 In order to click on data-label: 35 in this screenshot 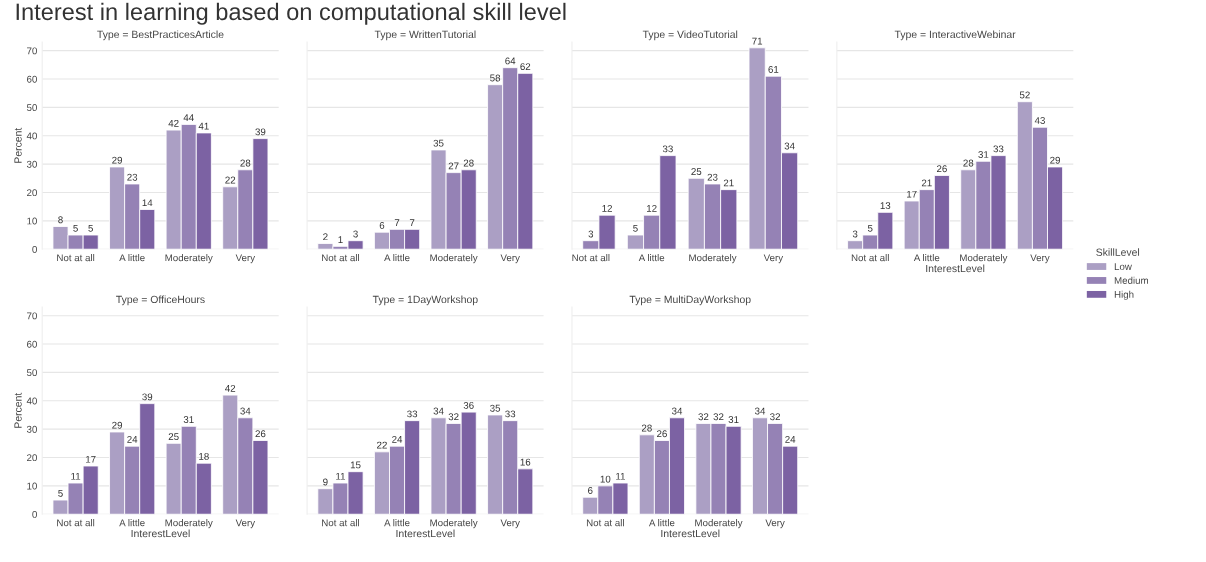, I will do `click(495, 408)`.